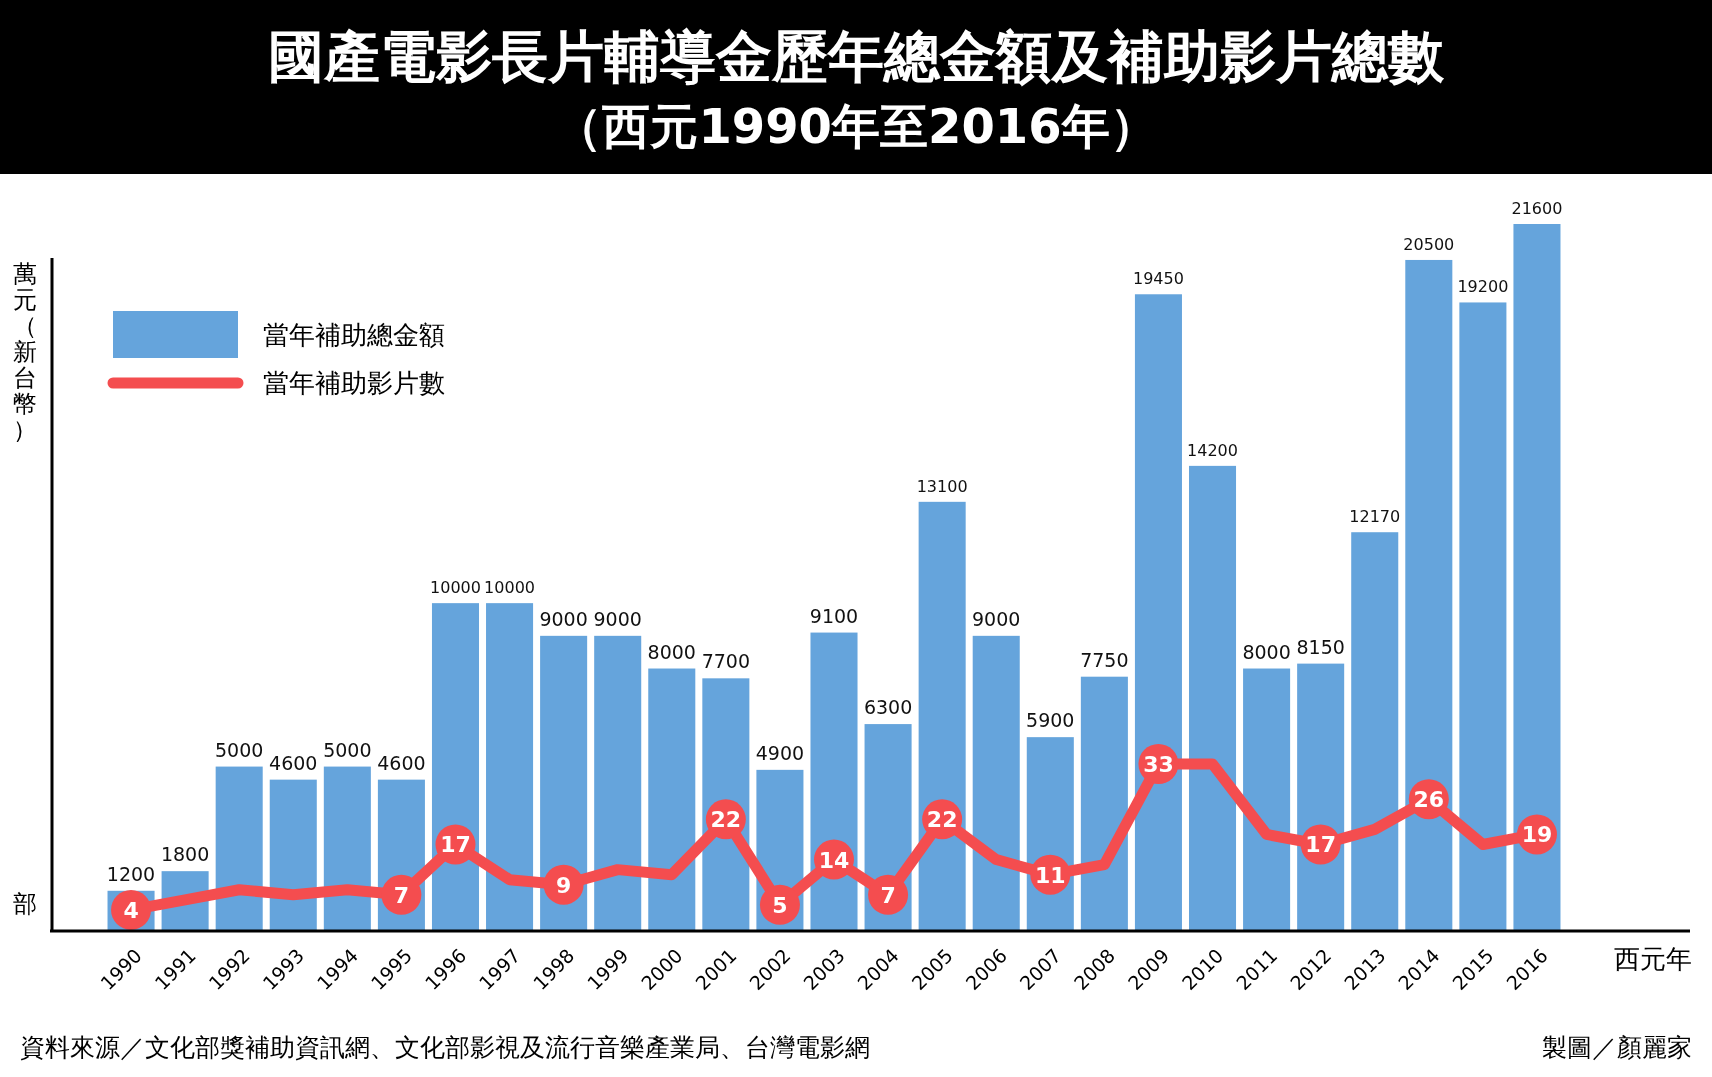 This screenshot has height=1077, width=1712. What do you see at coordinates (1429, 800) in the screenshot?
I see `data-label: 26` at bounding box center [1429, 800].